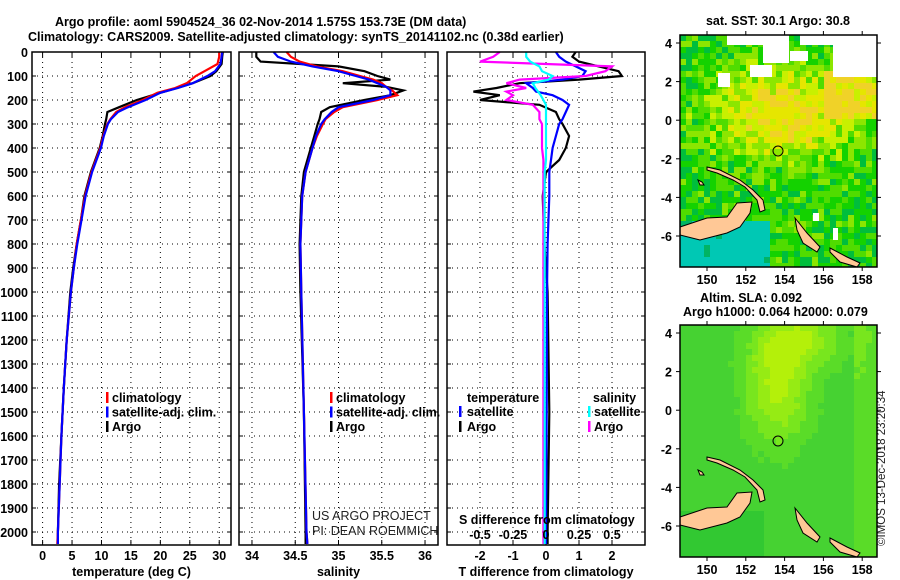  I want to click on legend-label: satellite-adj. clim., so click(388, 413).